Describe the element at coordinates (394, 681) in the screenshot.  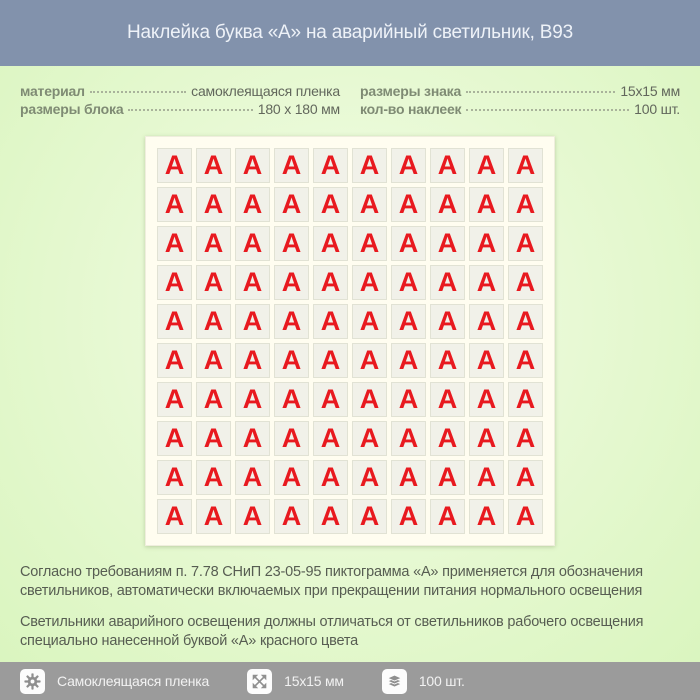
I see `layers-icon` at that location.